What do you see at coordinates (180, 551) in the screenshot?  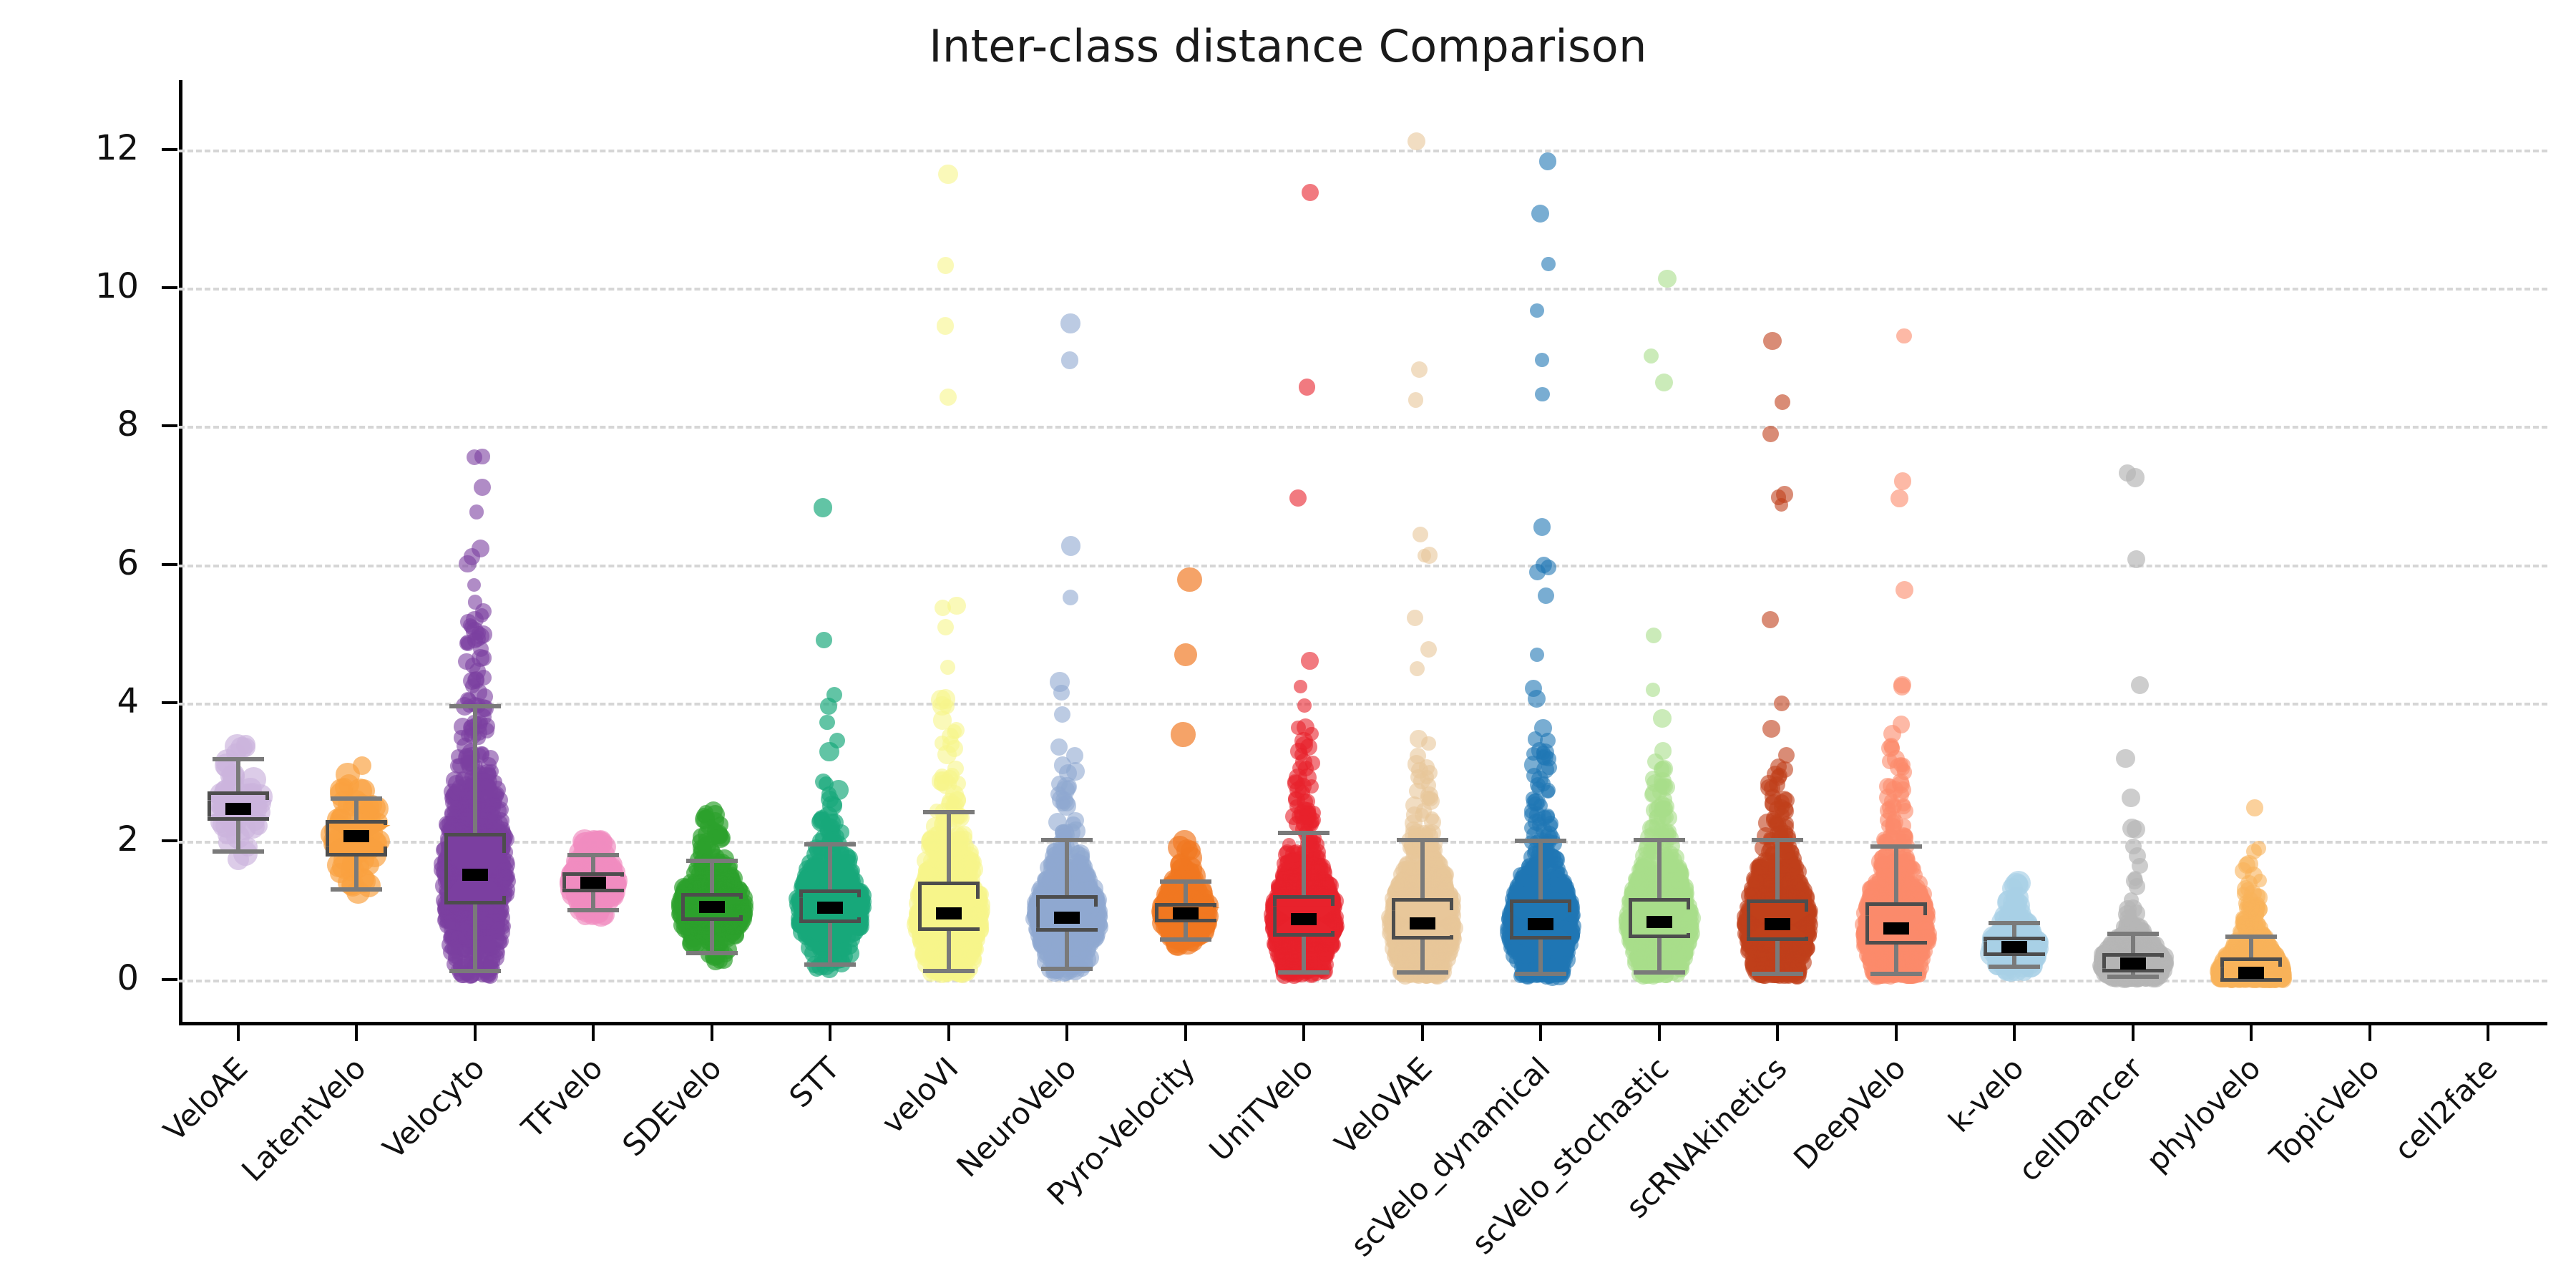 I see `y-axis-spine` at bounding box center [180, 551].